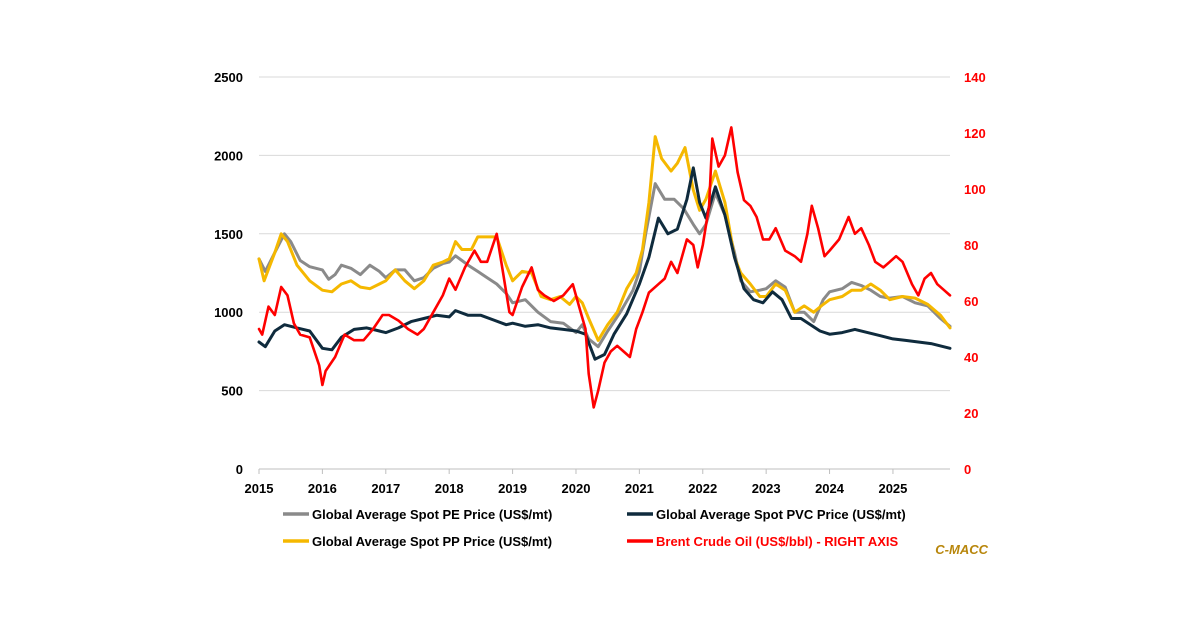  Describe the element at coordinates (975, 133) in the screenshot. I see `y2-tick-label: 120` at that location.